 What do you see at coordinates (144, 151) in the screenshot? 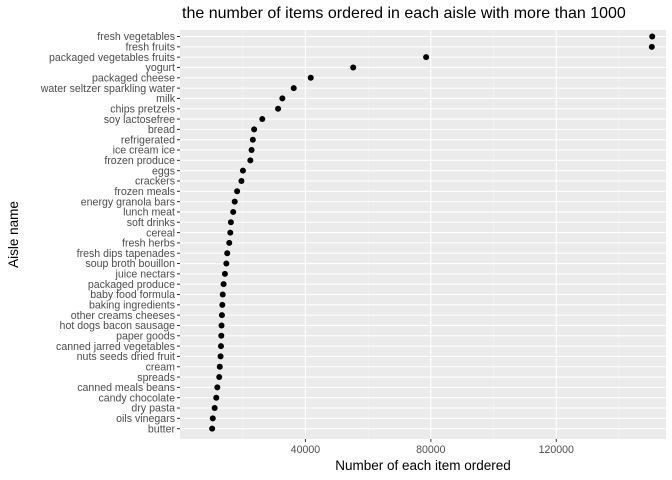
I see `y-tick-label: ice cream ice` at bounding box center [144, 151].